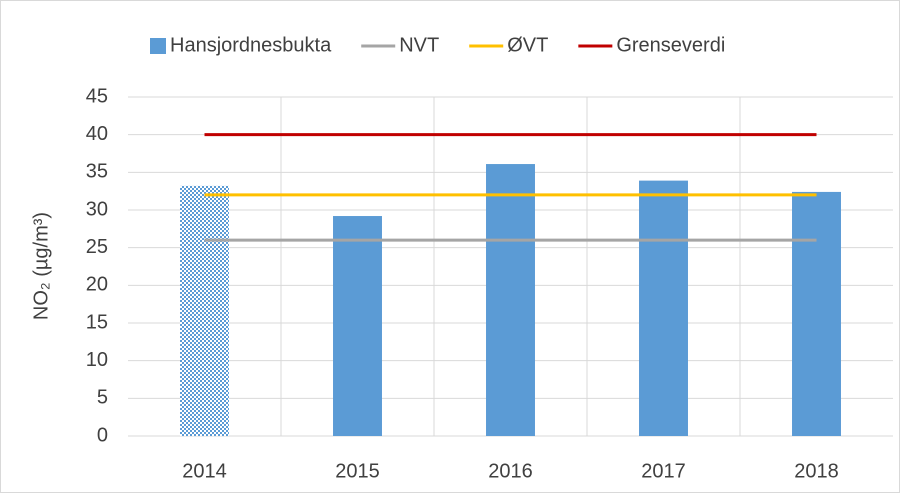 Image resolution: width=901 pixels, height=494 pixels. What do you see at coordinates (41, 266) in the screenshot?
I see `y-axis-label: NO₂ (µg/m³)` at bounding box center [41, 266].